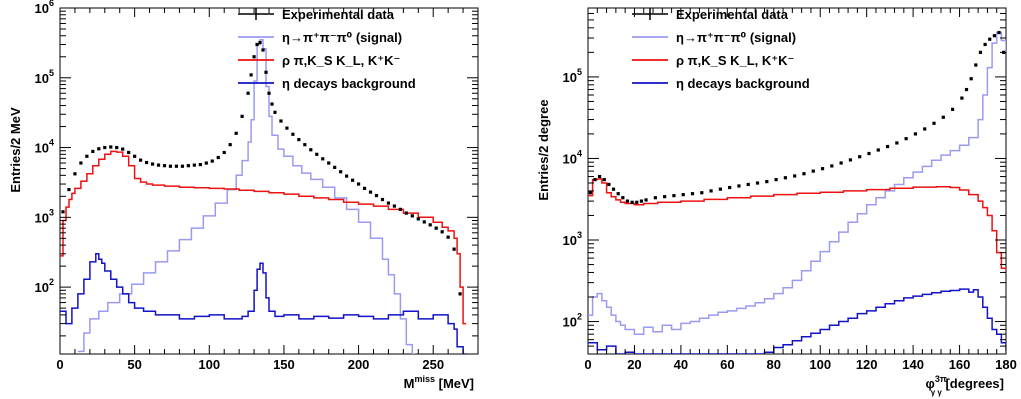 This screenshot has height=399, width=1021. What do you see at coordinates (913, 364) in the screenshot?
I see `x-tick-label: 140` at bounding box center [913, 364].